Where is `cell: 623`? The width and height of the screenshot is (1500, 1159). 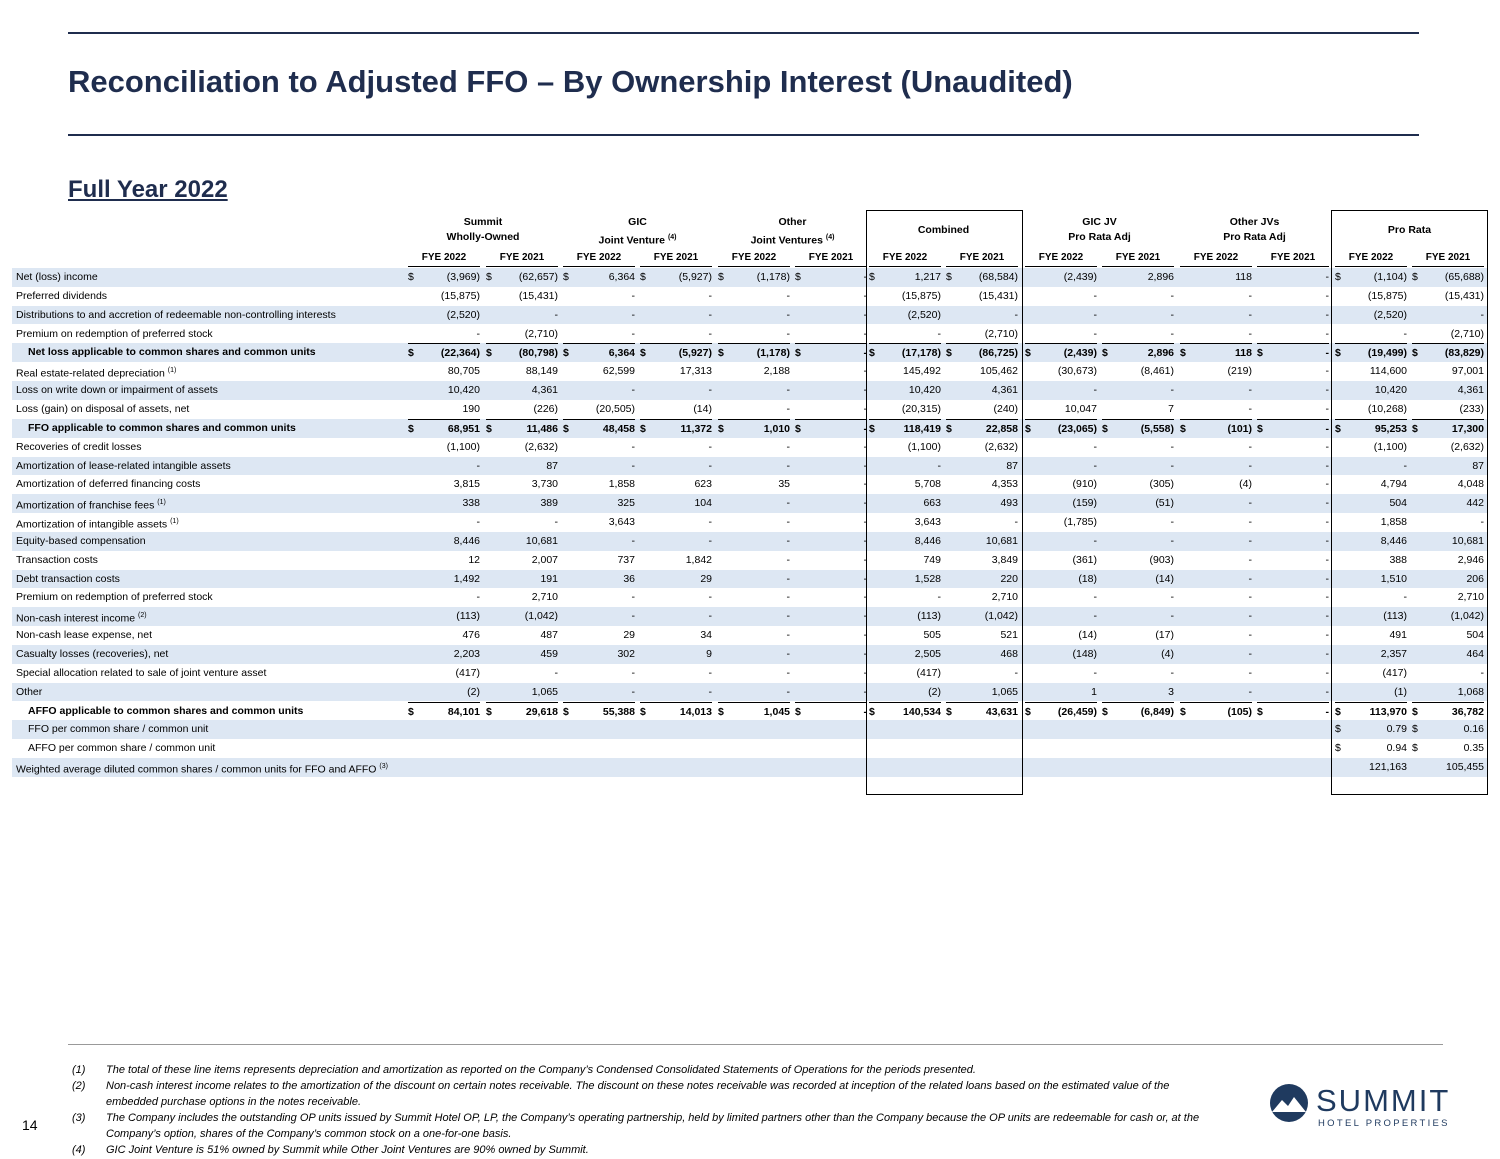 cell: 623 is located at coordinates (676, 484).